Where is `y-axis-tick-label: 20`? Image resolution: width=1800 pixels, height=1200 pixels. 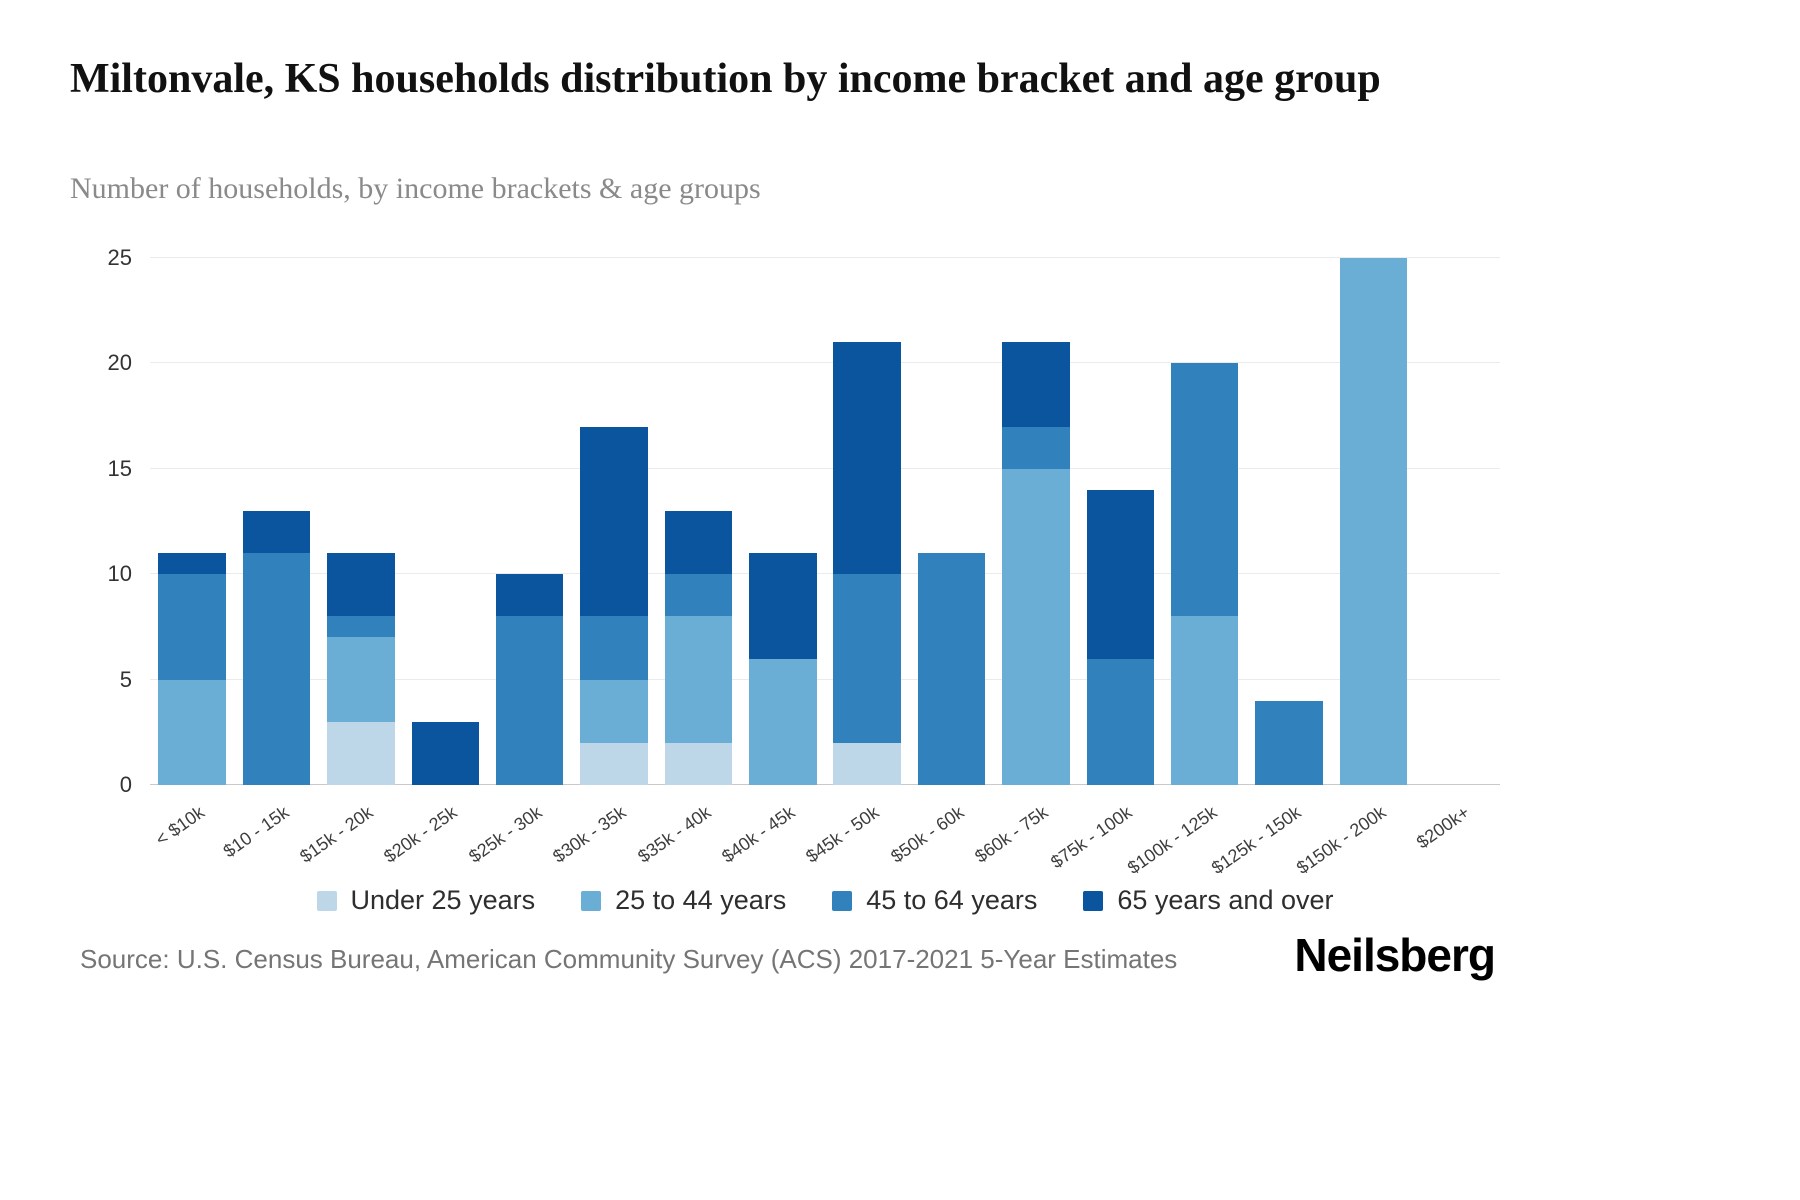
y-axis-tick-label: 20 is located at coordinates (119, 363).